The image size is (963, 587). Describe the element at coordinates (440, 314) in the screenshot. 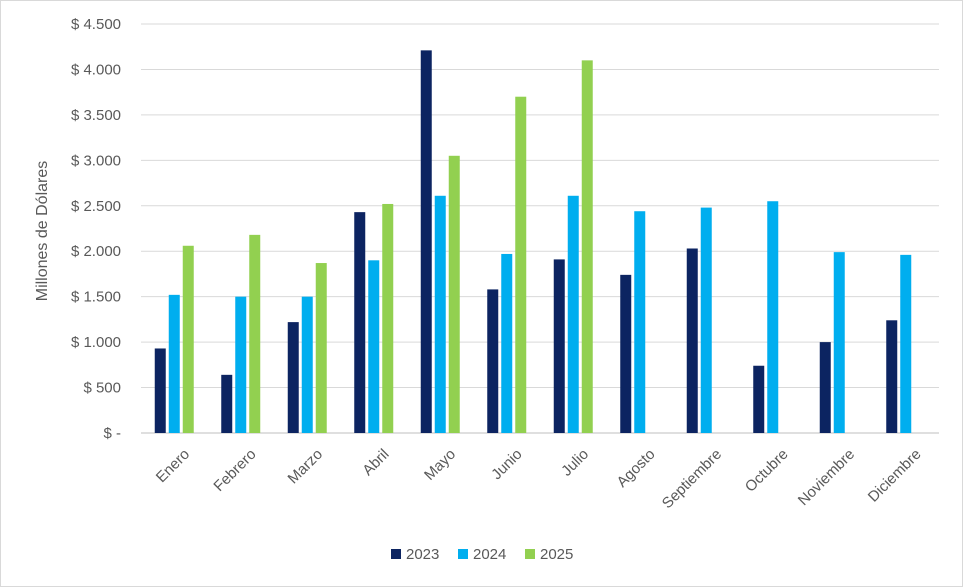

I see `bar-2024-mayo` at that location.